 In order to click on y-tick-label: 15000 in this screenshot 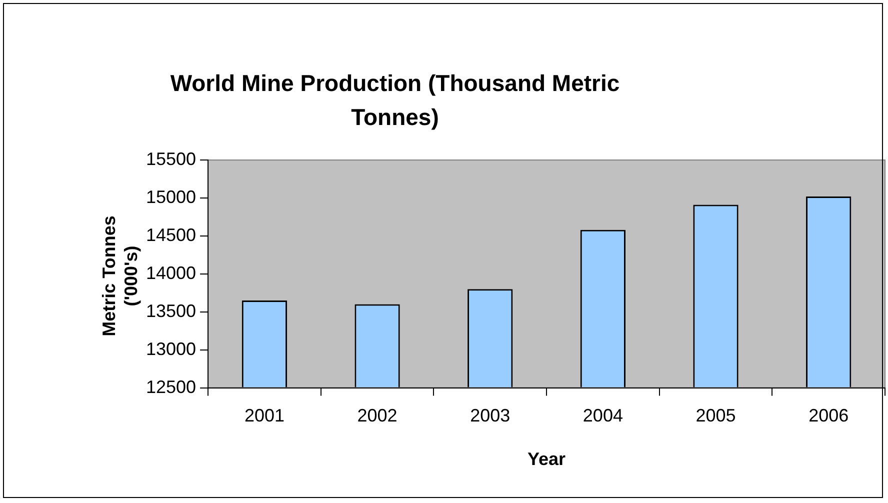, I will do `click(171, 196)`.